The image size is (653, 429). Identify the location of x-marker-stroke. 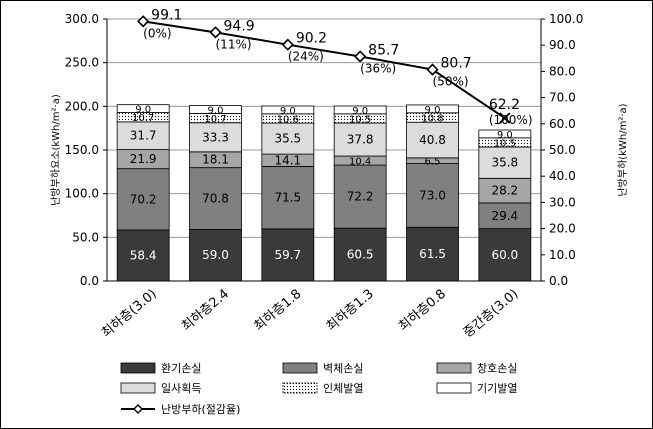
(505, 118).